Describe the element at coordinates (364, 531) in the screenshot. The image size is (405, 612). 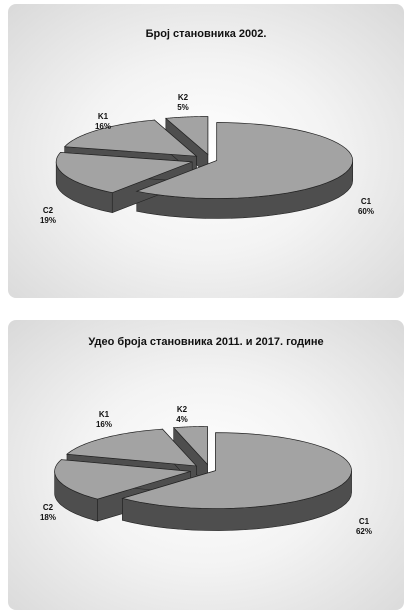
I see `slice-value-label-c1: 62%` at that location.